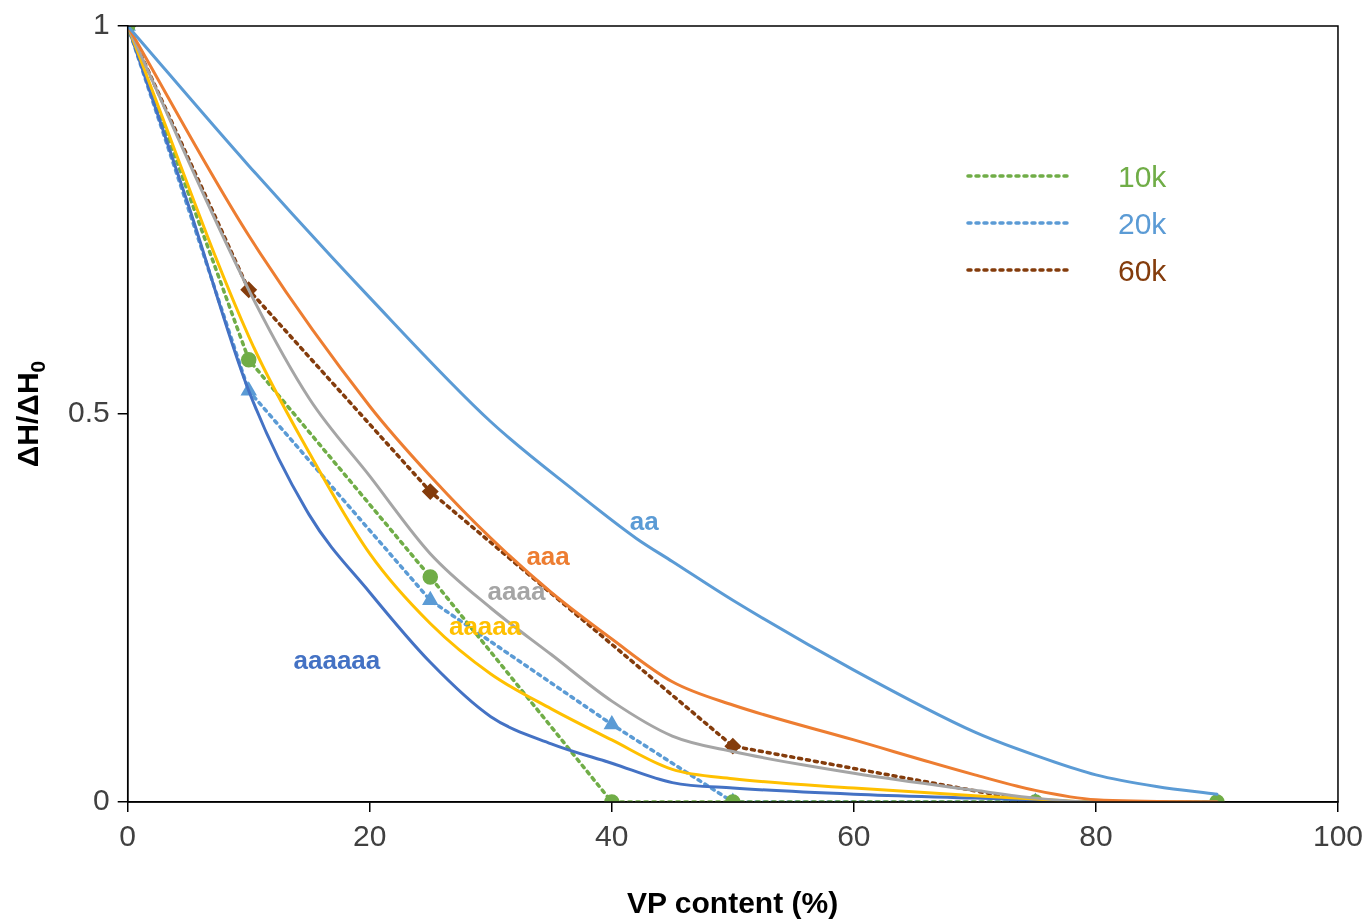 Image resolution: width=1371 pixels, height=922 pixels. I want to click on y-tick-label: 0.5, so click(88, 412).